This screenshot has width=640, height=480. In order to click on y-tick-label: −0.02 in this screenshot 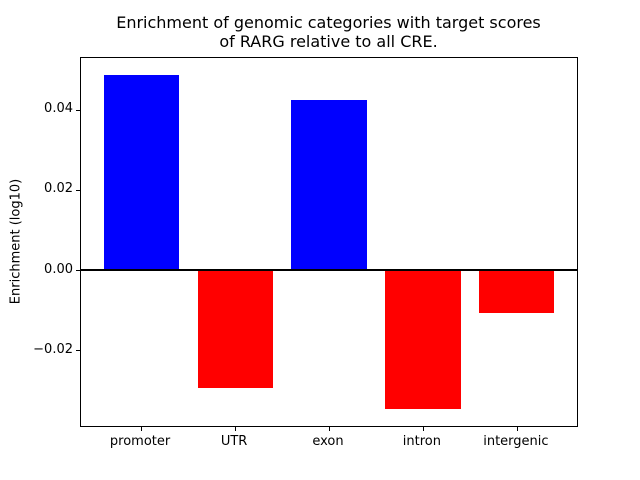, I will do `click(53, 349)`.